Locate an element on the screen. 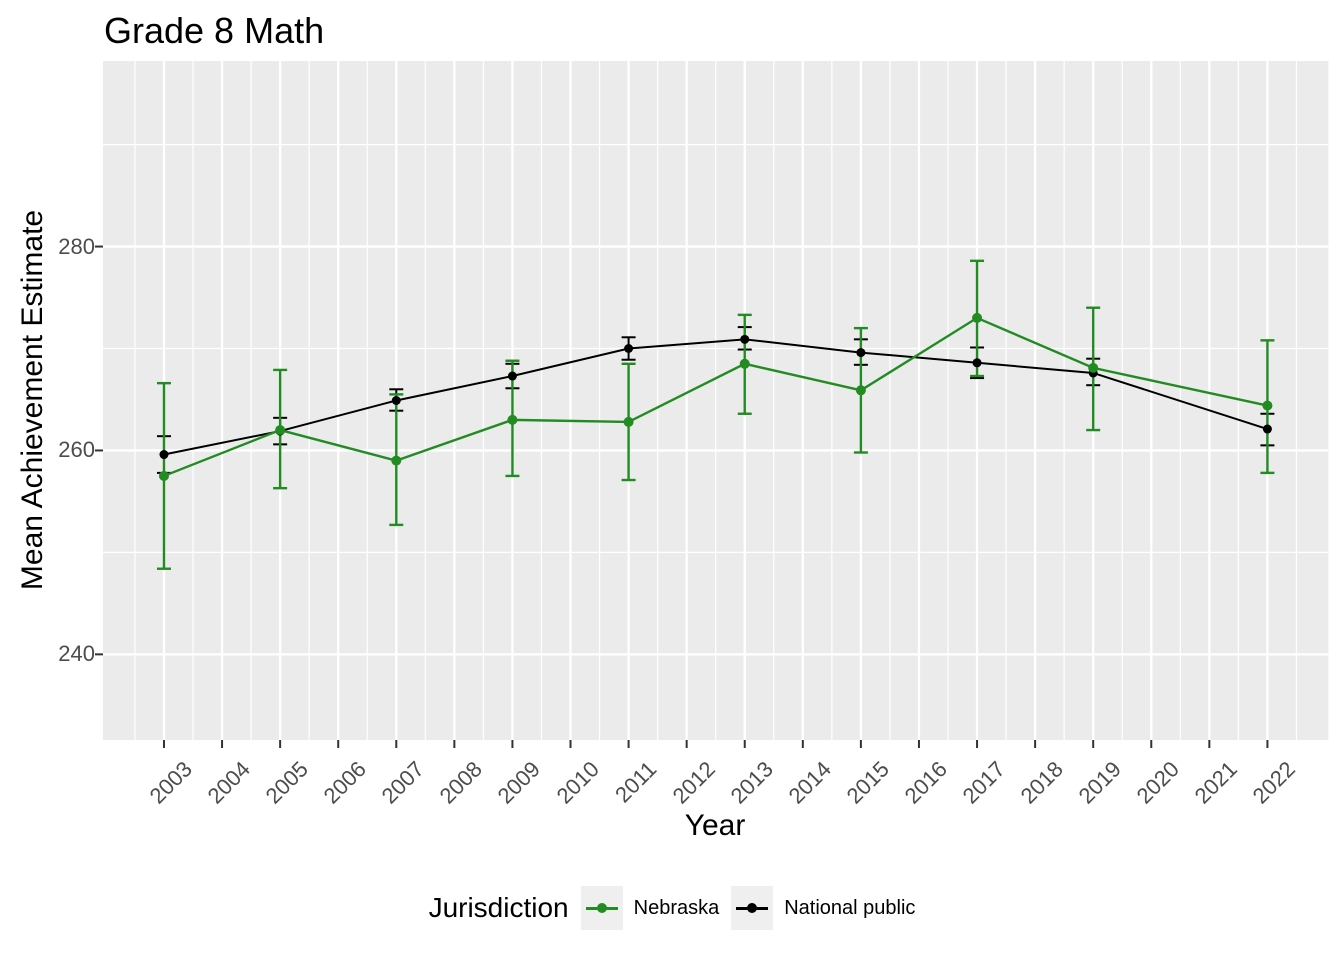 Image resolution: width=1344 pixels, height=960 pixels. legend-label-nebraska: Nebraska is located at coordinates (676, 907).